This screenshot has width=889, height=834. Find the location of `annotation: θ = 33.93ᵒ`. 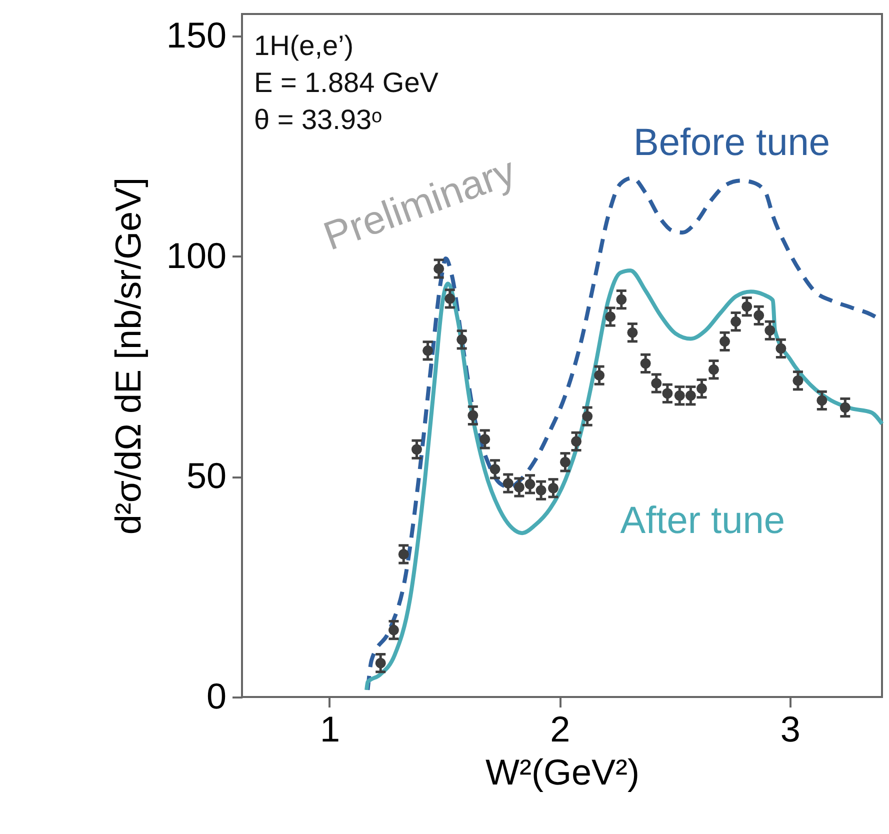

annotation: θ = 33.93ᵒ is located at coordinates (318, 119).